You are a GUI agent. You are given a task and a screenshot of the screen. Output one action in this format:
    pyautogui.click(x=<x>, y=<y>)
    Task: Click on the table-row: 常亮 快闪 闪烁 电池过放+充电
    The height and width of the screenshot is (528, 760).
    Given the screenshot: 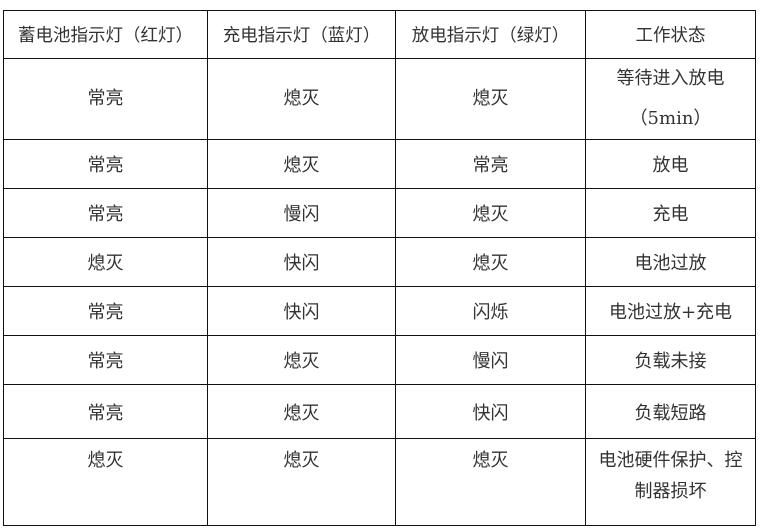 What is the action you would take?
    pyautogui.click(x=379, y=311)
    